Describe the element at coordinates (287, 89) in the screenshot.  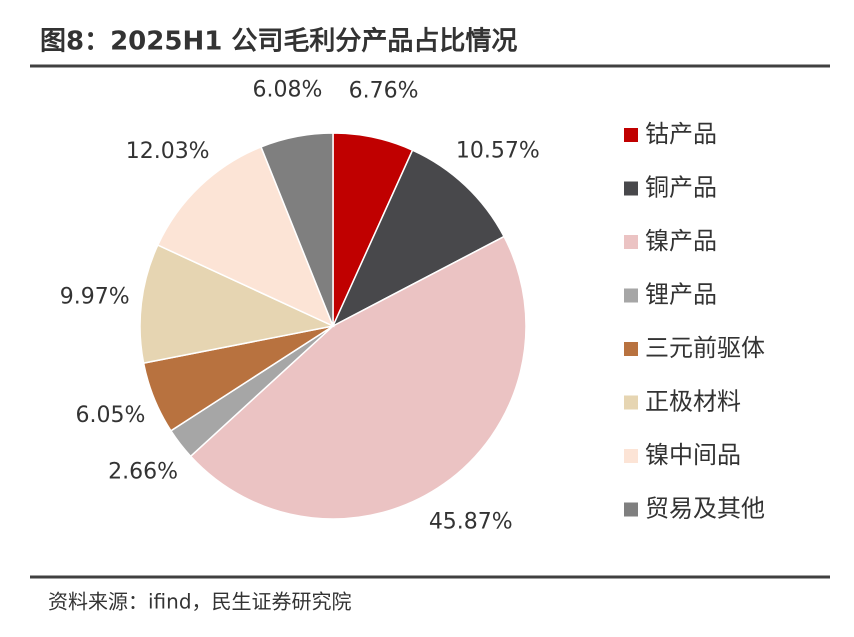
I see `data-label: 6.08%` at that location.